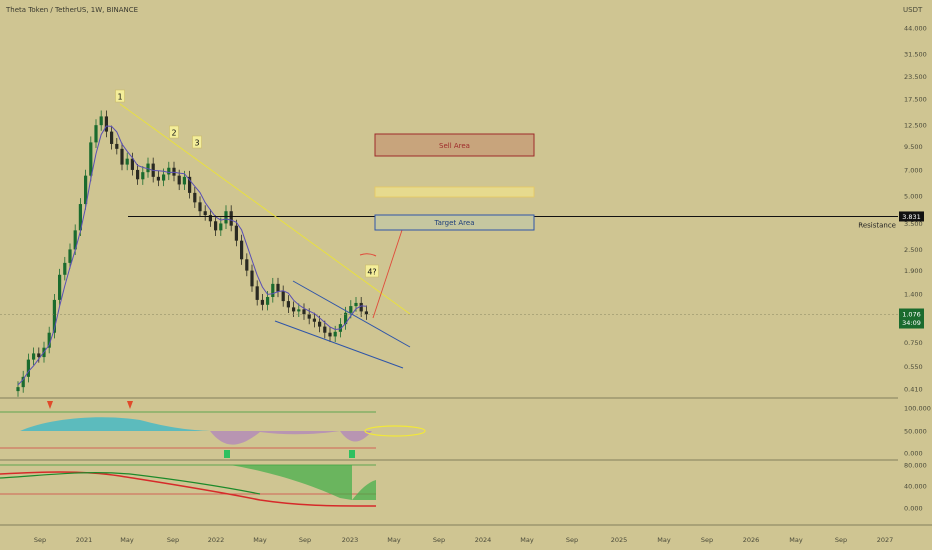  Describe the element at coordinates (350, 540) in the screenshot. I see `time-tick-label: 2023` at that location.